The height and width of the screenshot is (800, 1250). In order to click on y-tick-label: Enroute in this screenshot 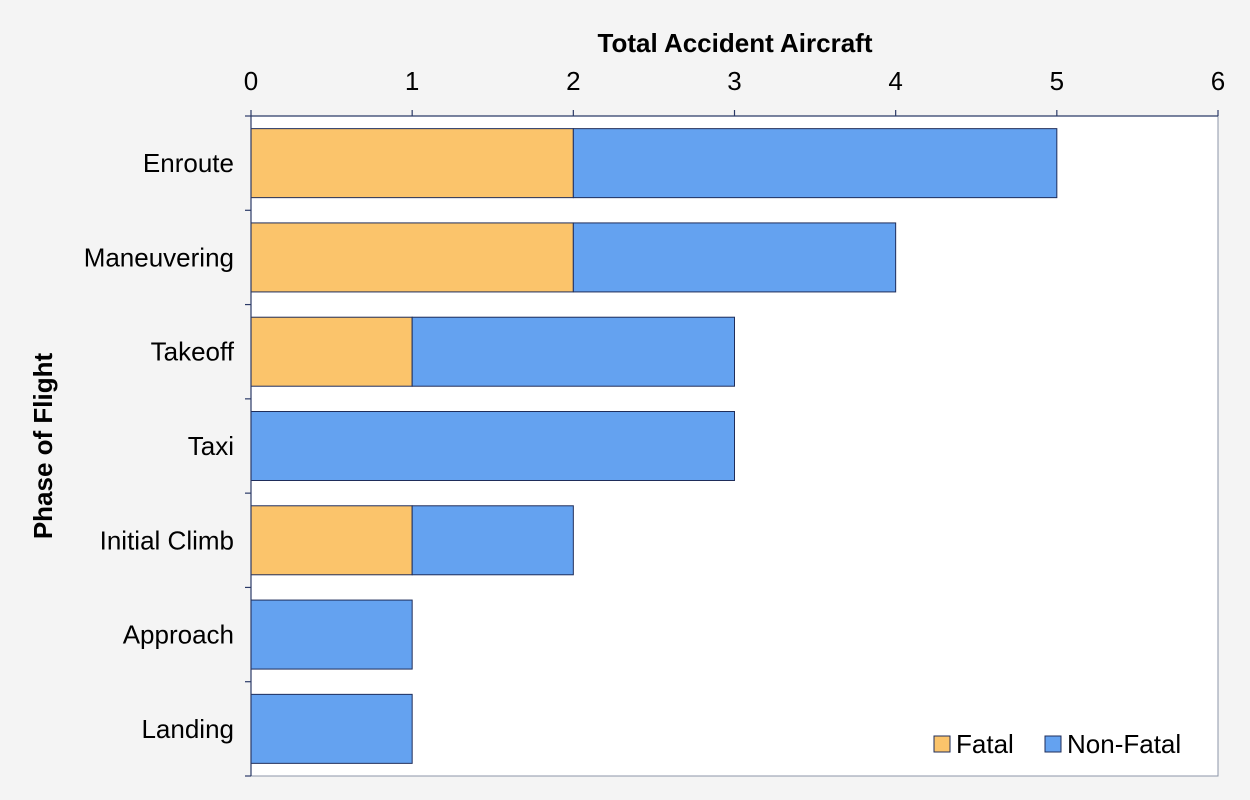, I will do `click(188, 163)`.